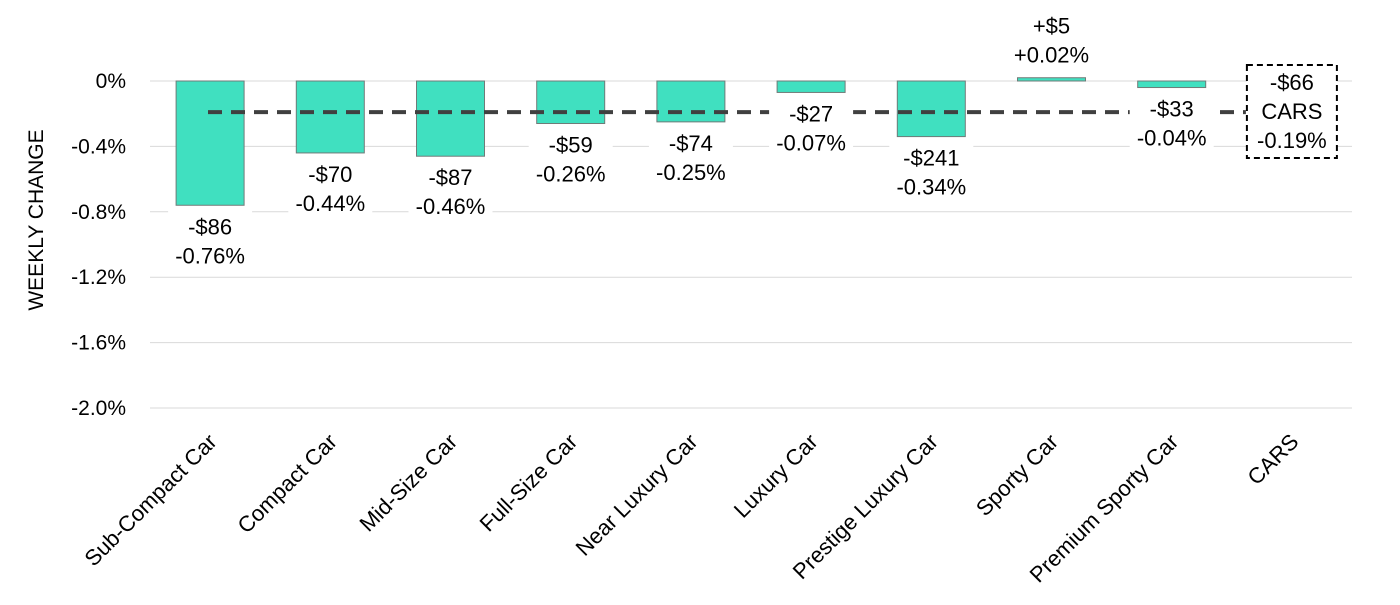 This screenshot has width=1400, height=605. I want to click on x-tick-label: Sporty Car, so click(1017, 475).